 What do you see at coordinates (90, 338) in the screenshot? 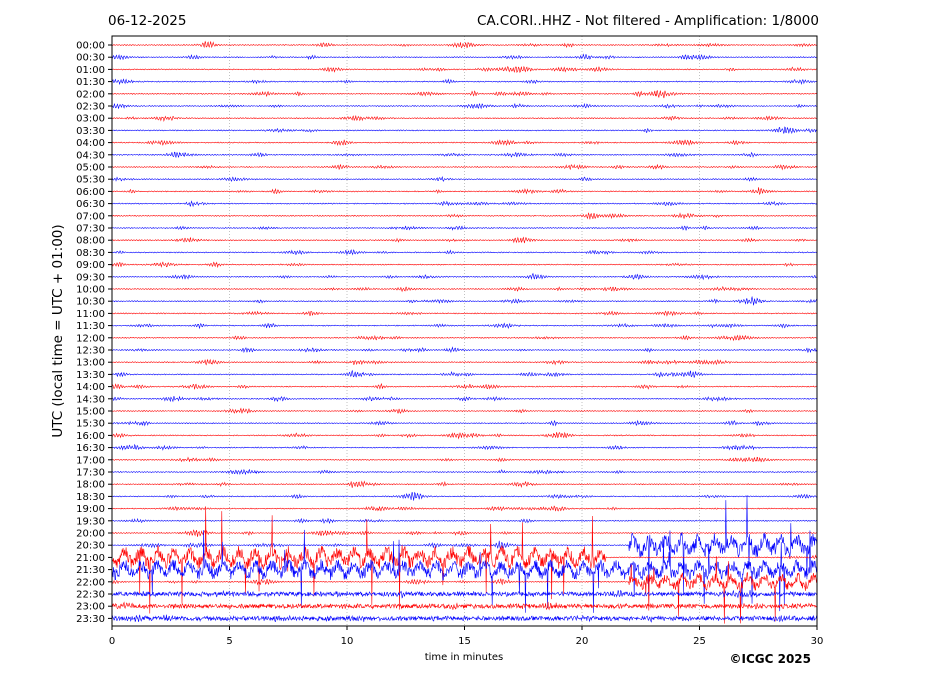
I see `y-tick-label: 12:00` at bounding box center [90, 338].